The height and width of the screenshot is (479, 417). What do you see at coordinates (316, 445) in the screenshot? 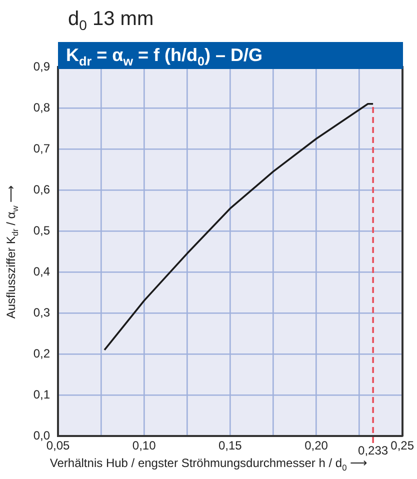
I see `x-tick-label: 0,20` at bounding box center [316, 445].